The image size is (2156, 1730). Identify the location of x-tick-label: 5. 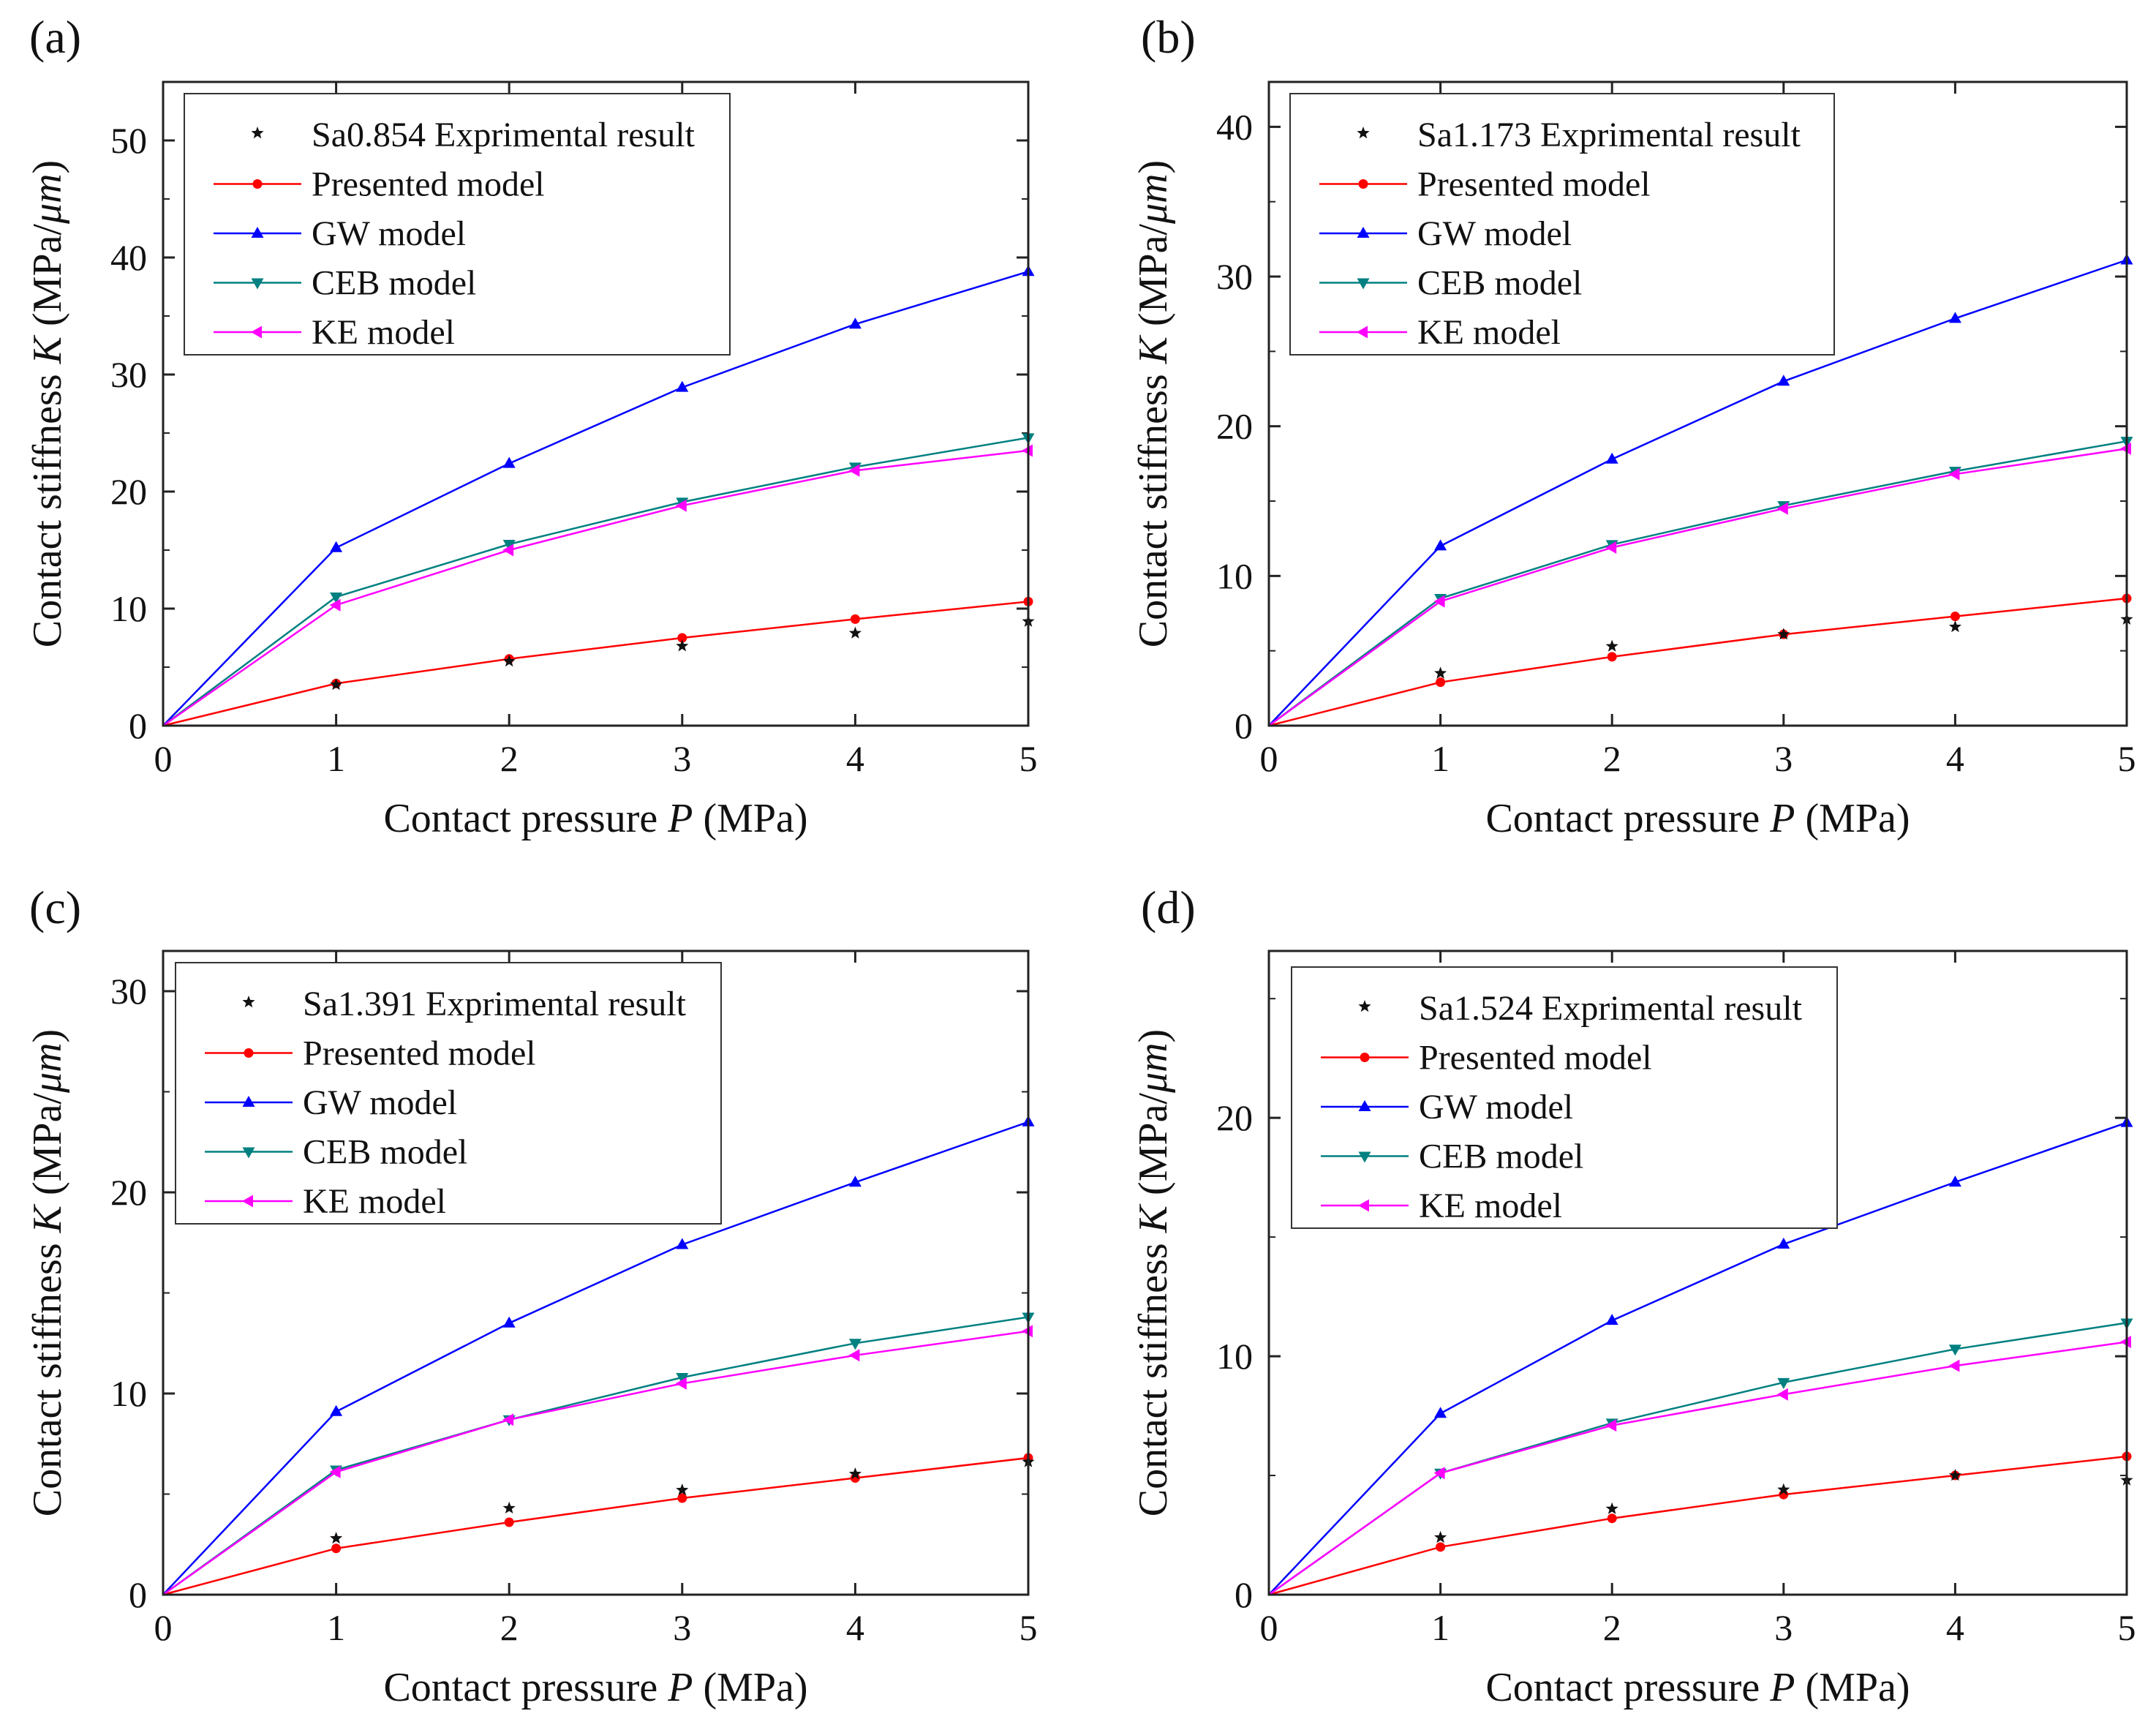
(2127, 758).